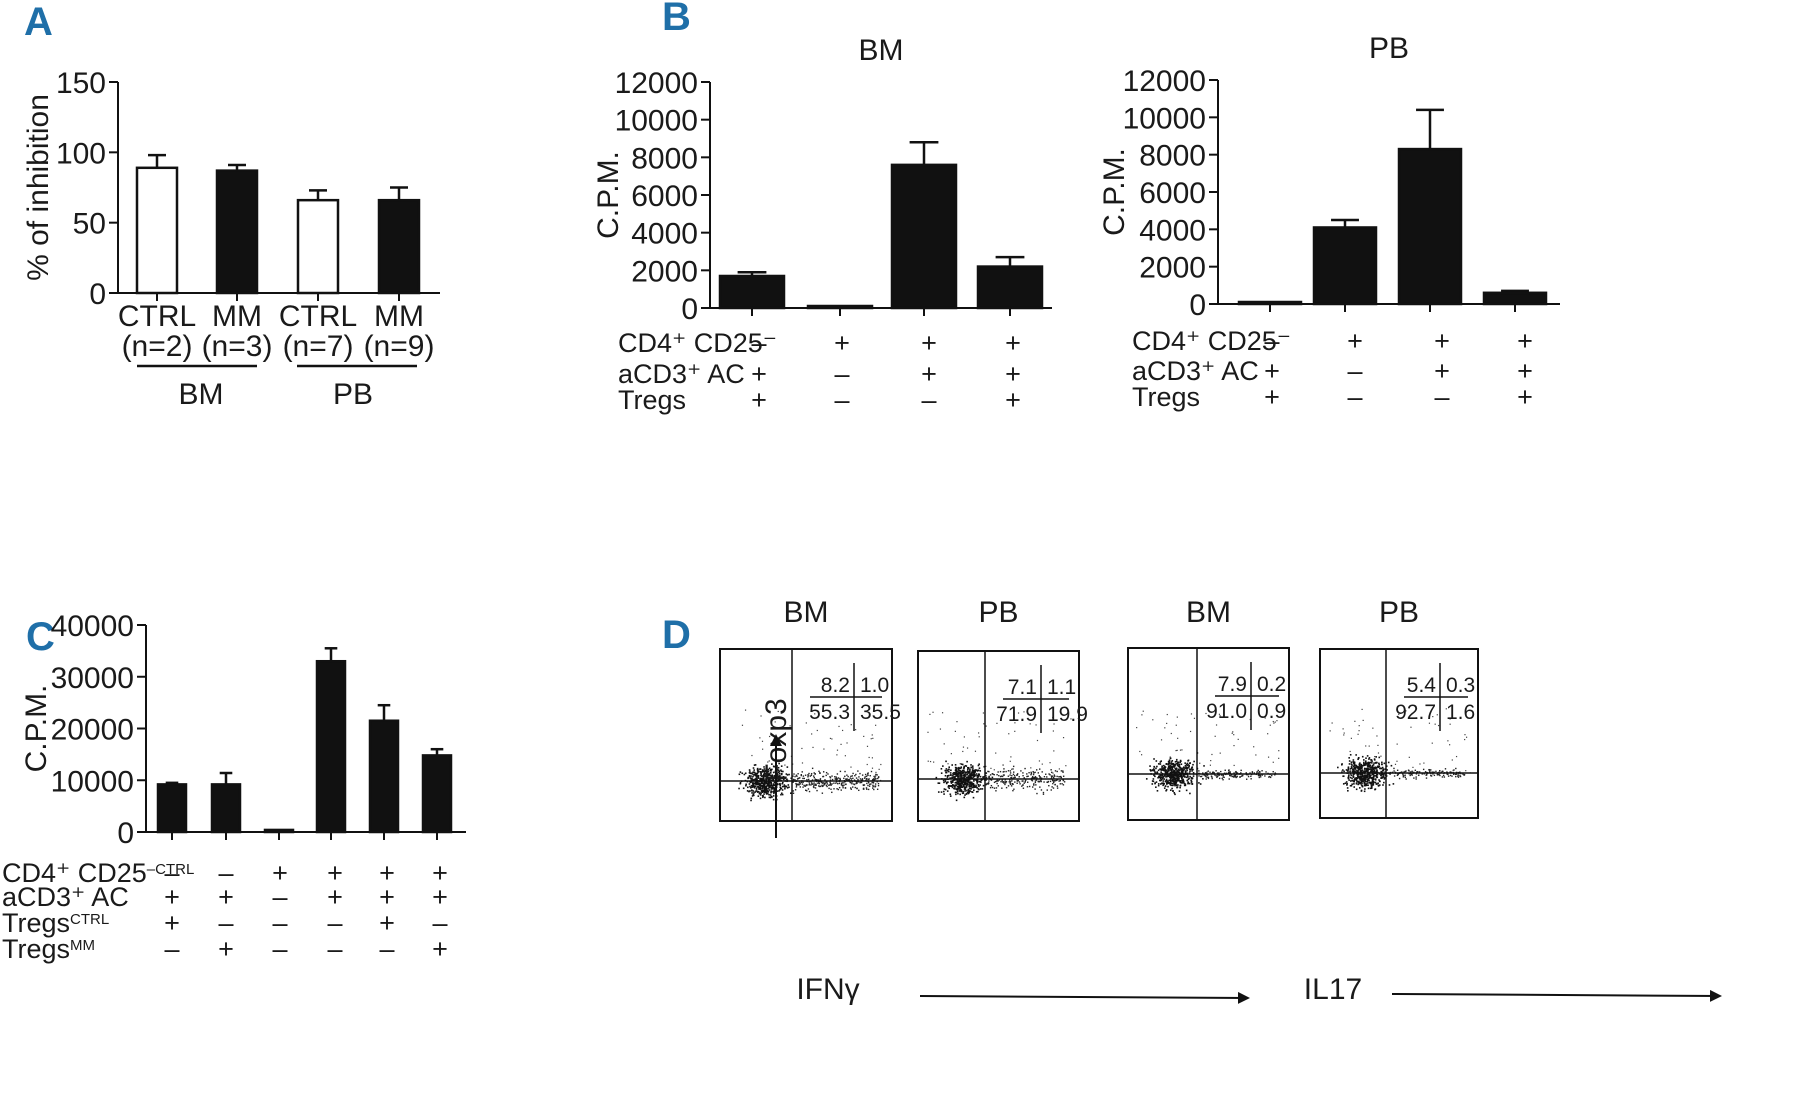  I want to click on panel-b-bm-condition-sign: +, so click(1013, 343).